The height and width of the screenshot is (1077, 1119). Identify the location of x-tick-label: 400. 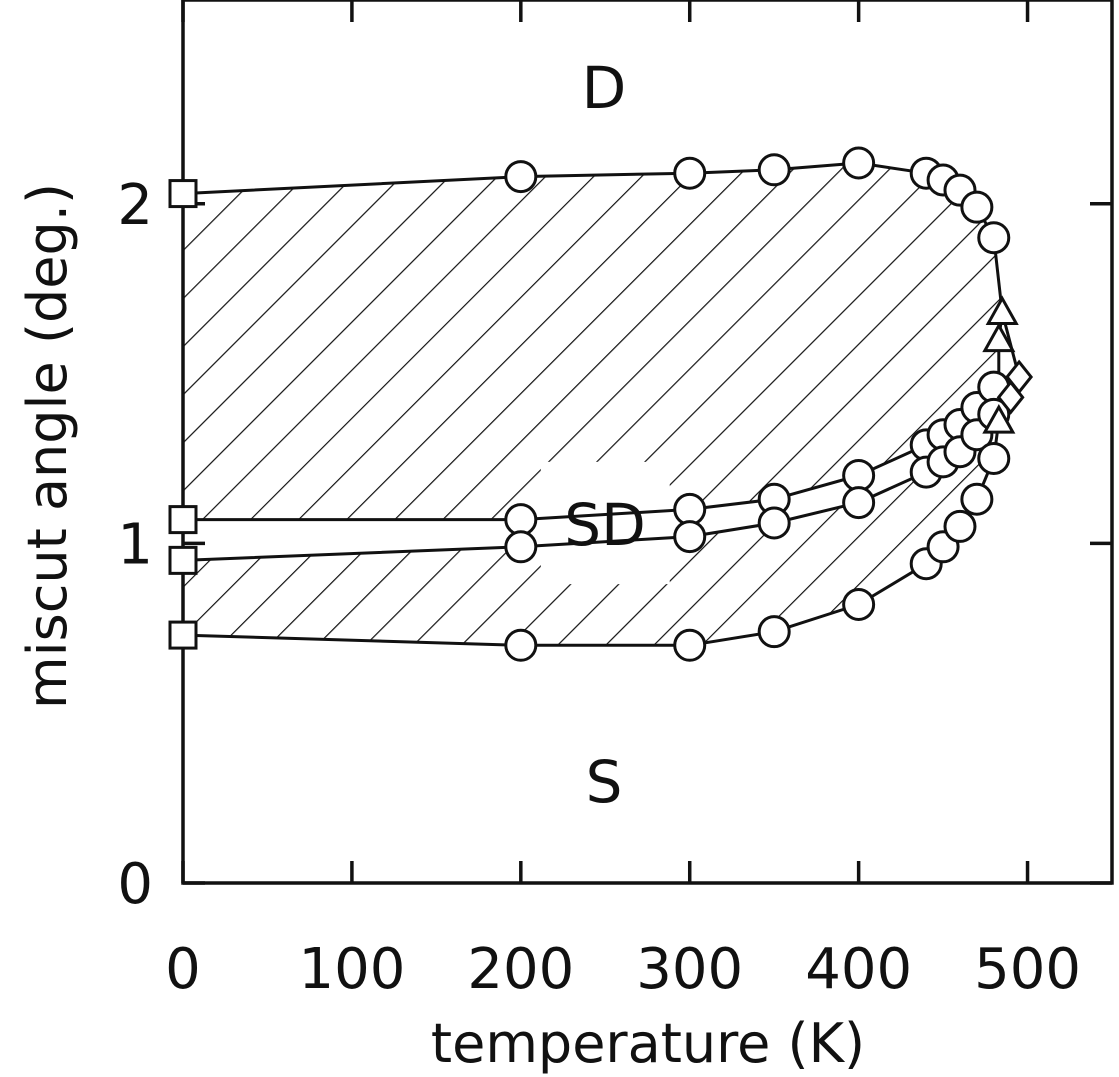
(858, 969).